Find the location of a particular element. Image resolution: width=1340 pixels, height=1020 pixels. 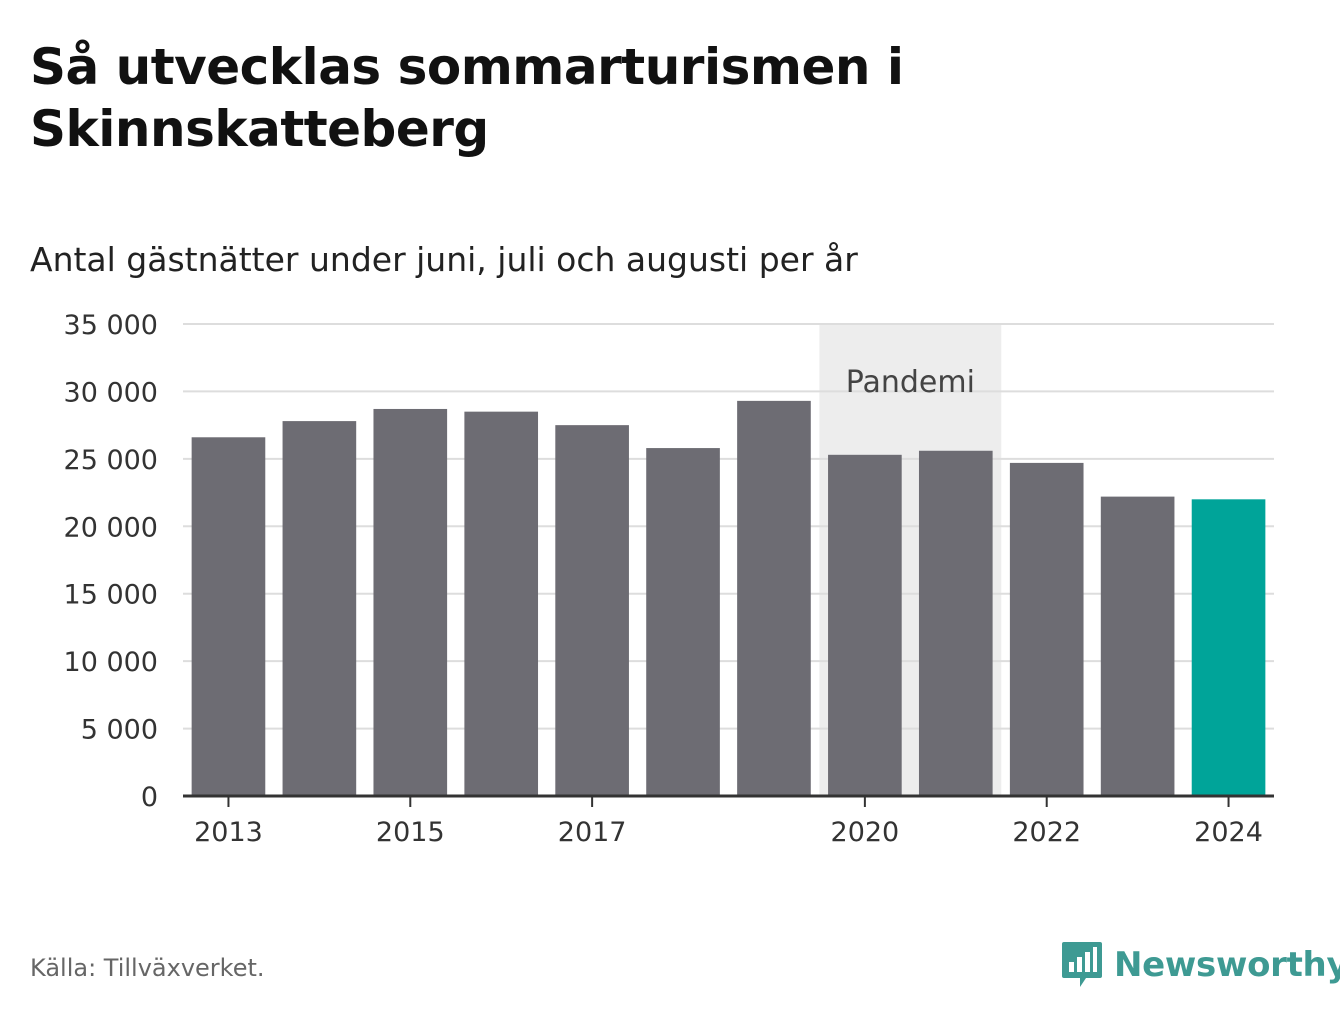

bar-2015 is located at coordinates (410, 602).